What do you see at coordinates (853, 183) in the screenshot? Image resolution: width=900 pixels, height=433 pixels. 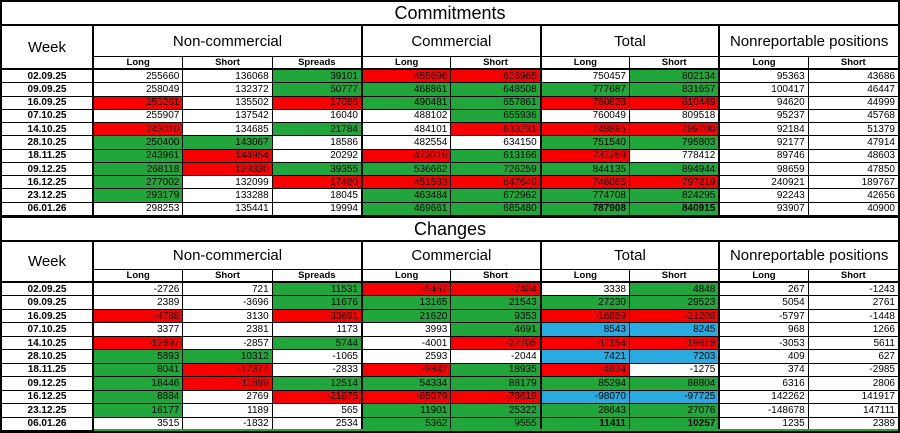 I see `value-cell: 189767` at bounding box center [853, 183].